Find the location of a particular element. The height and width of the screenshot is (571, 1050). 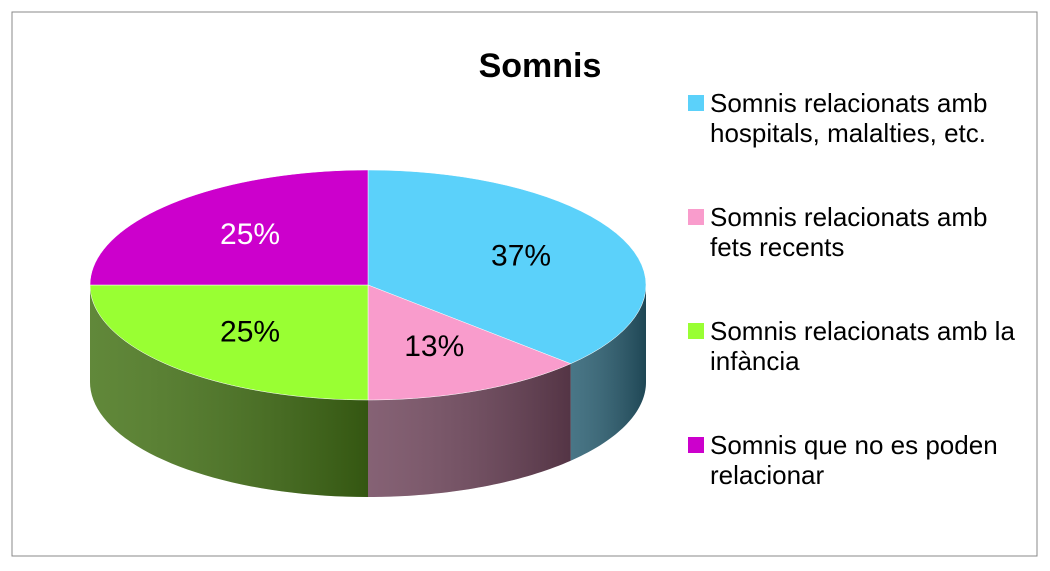

legend-label: Somnis relacionats amb la infància is located at coordinates (862, 346).